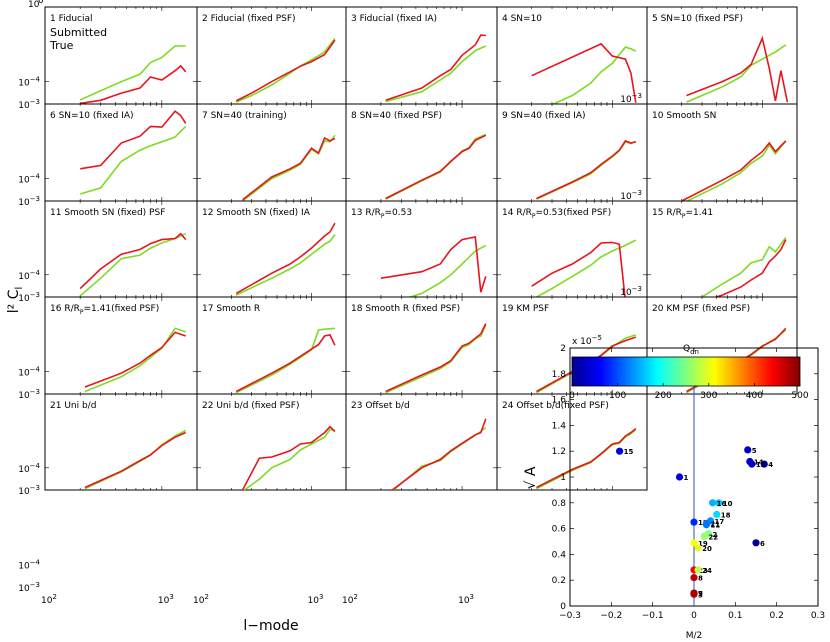 This screenshot has height=642, width=830. Describe the element at coordinates (694, 352) in the screenshot. I see `colorbar-label-sub: dn` at that location.